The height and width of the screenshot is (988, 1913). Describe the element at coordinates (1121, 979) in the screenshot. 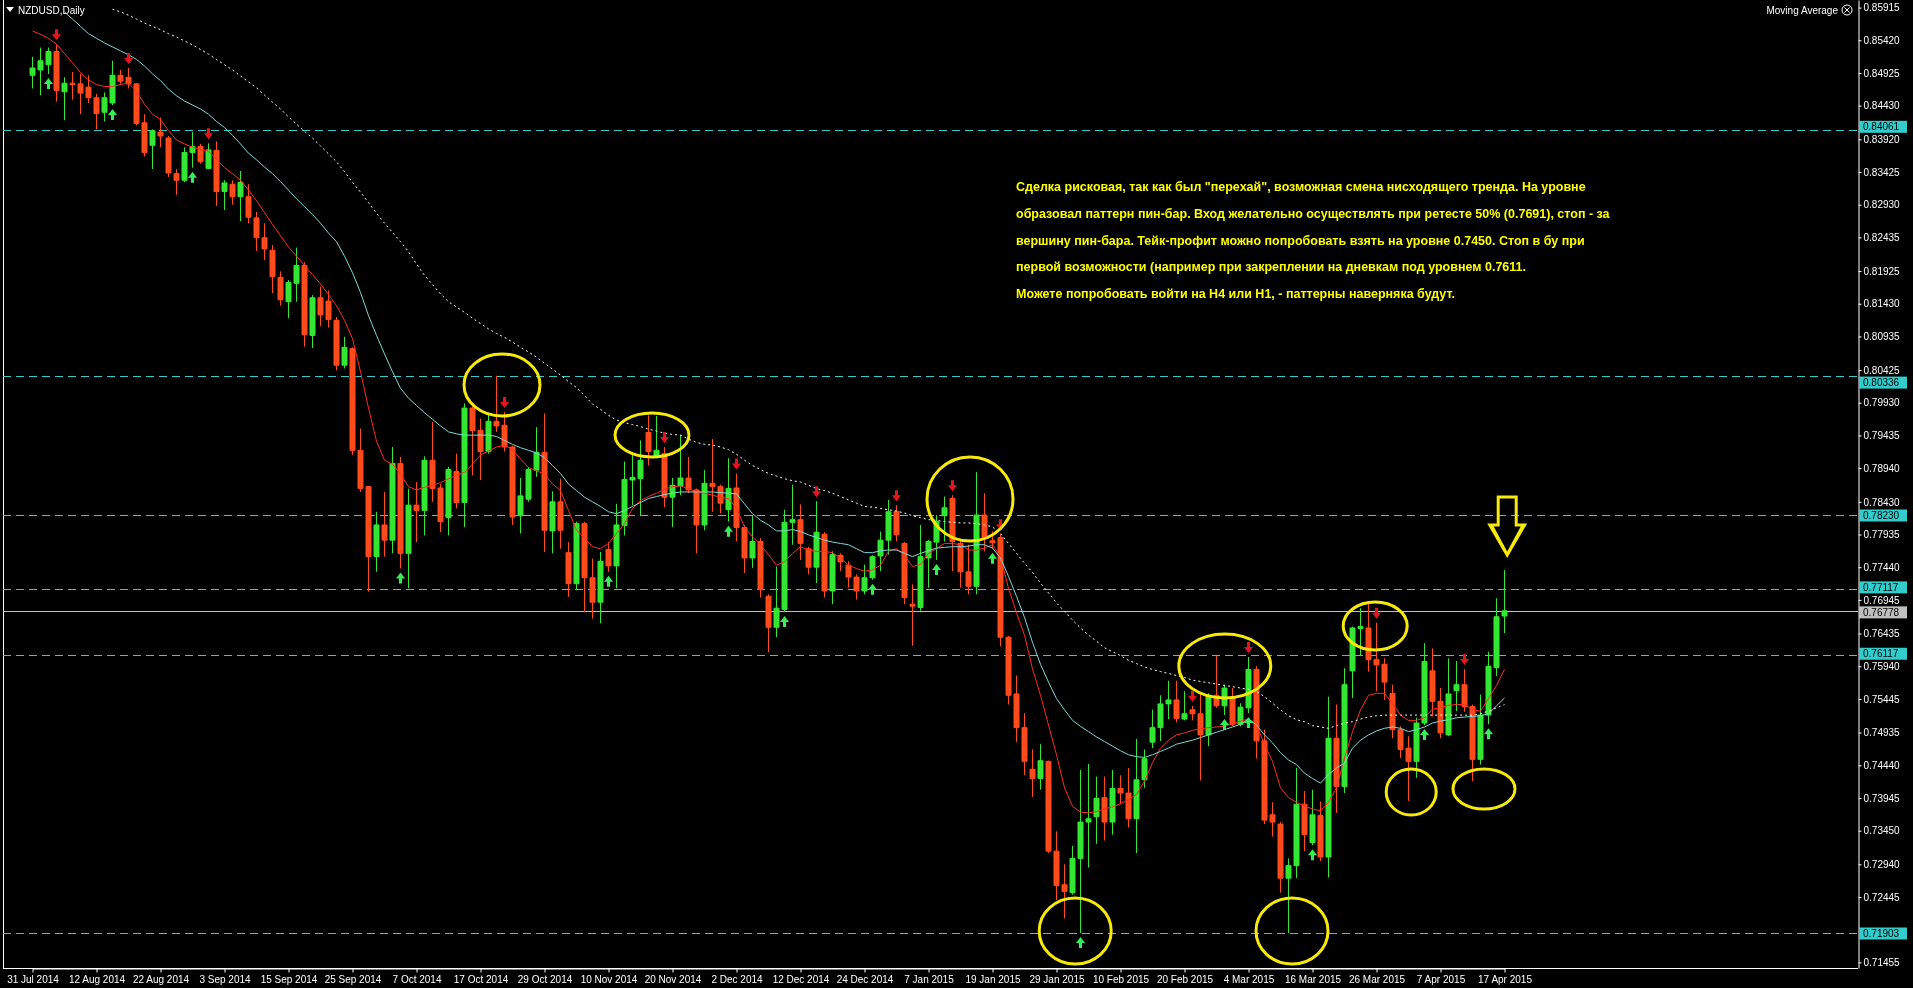

I see `x-tick-label: 10 Feb 2015` at that location.